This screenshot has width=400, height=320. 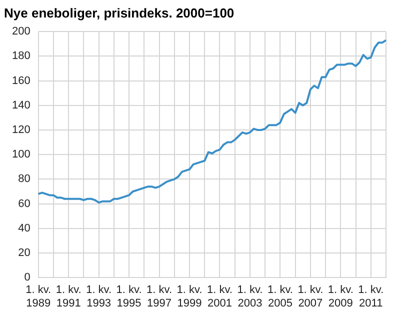 What do you see at coordinates (39, 297) in the screenshot?
I see `x-tick-label: 1. kv. 1989` at bounding box center [39, 297].